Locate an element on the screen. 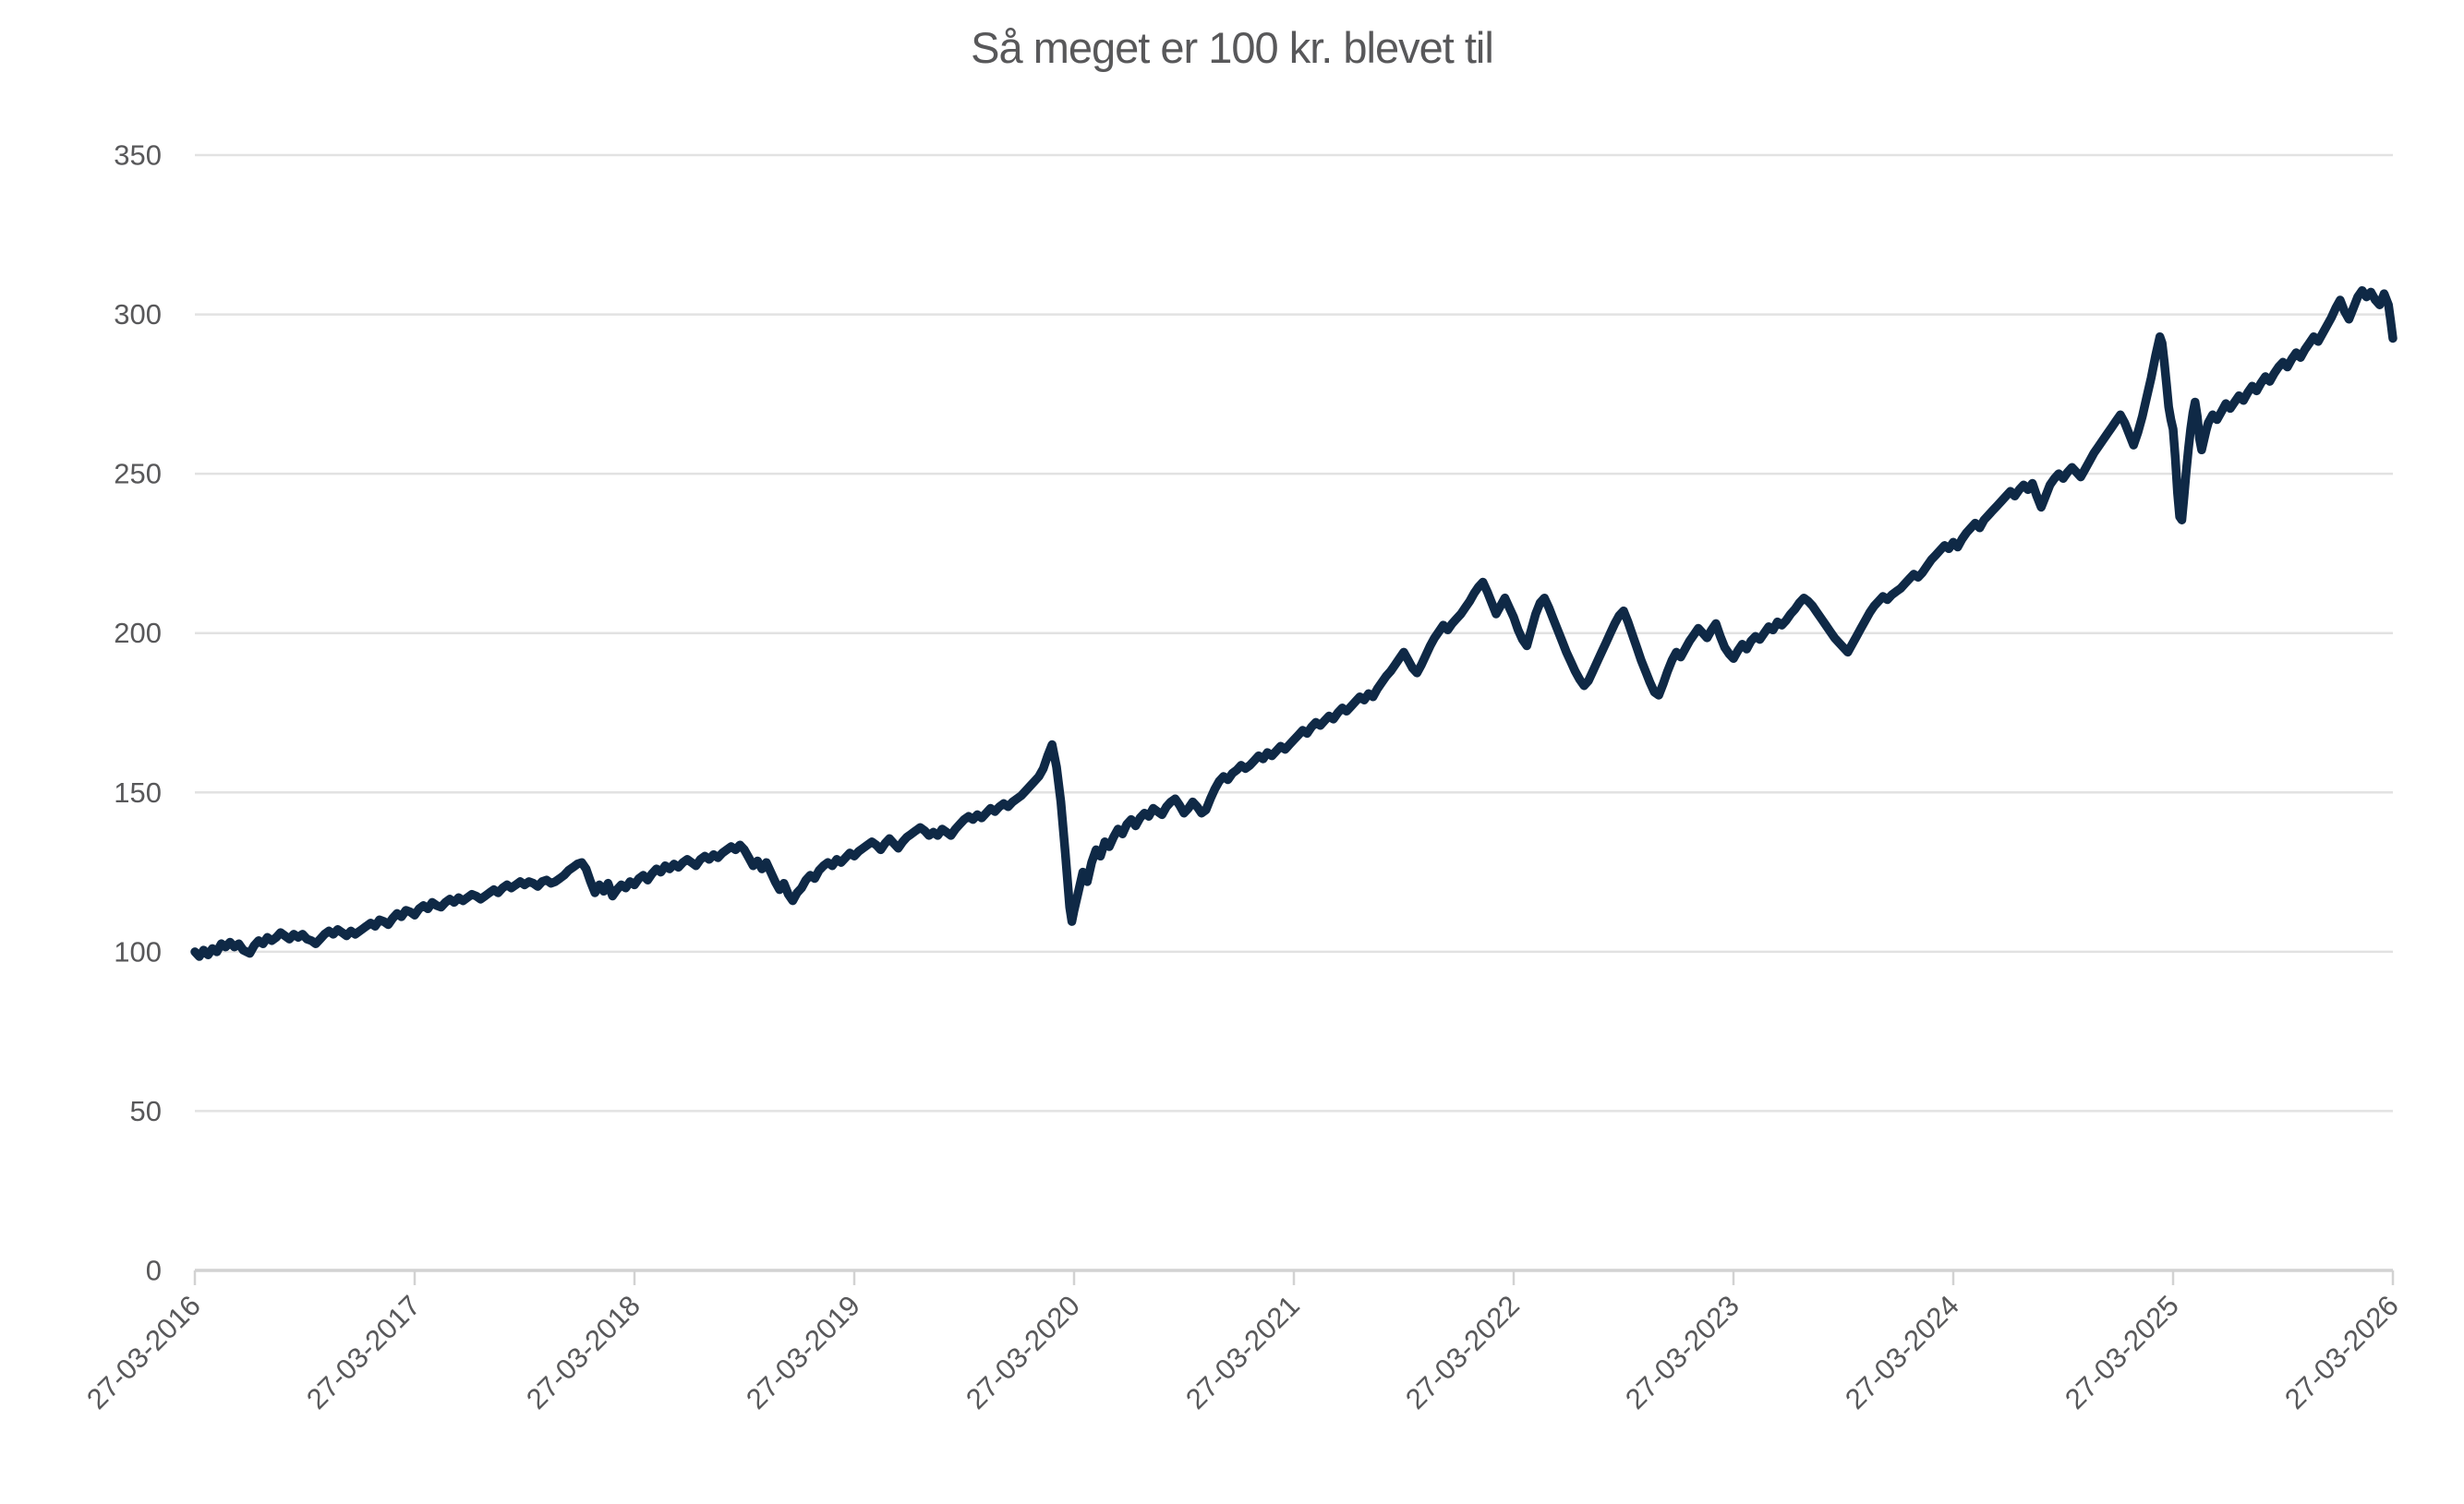  x-axis-tick-label: 27-03-2025 is located at coordinates (2122, 1352).